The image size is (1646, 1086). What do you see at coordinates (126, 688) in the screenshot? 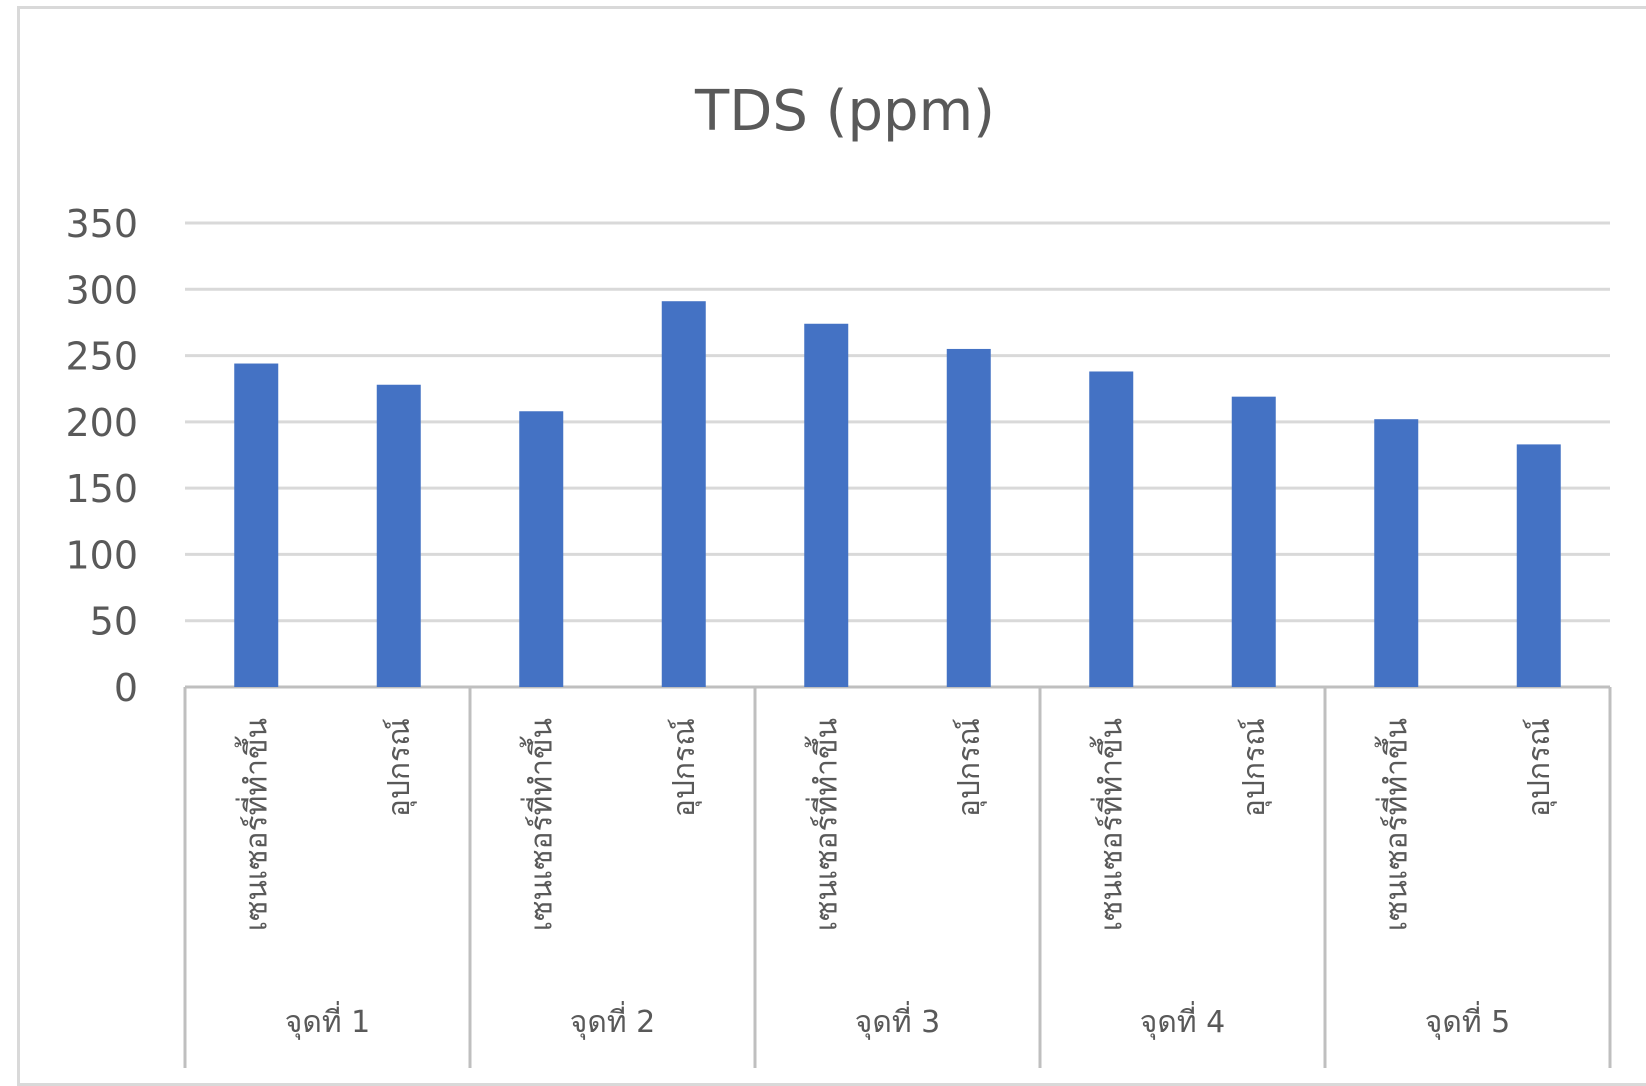
I see `y-tick-label: 0` at bounding box center [126, 688].